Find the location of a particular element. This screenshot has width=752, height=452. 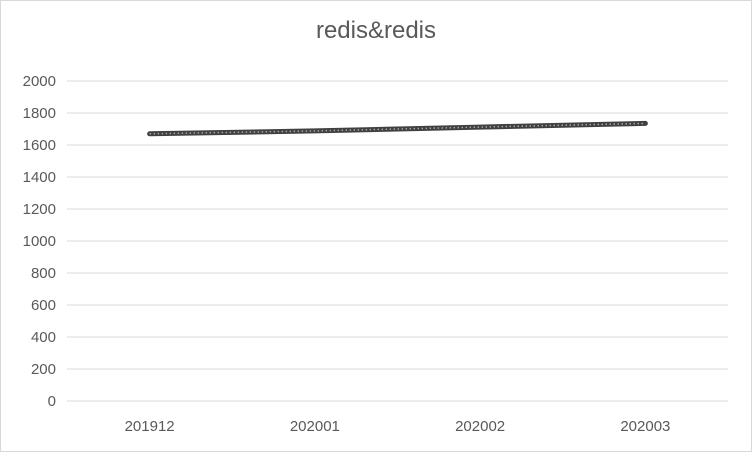

y-tick-label: 800 is located at coordinates (43, 273).